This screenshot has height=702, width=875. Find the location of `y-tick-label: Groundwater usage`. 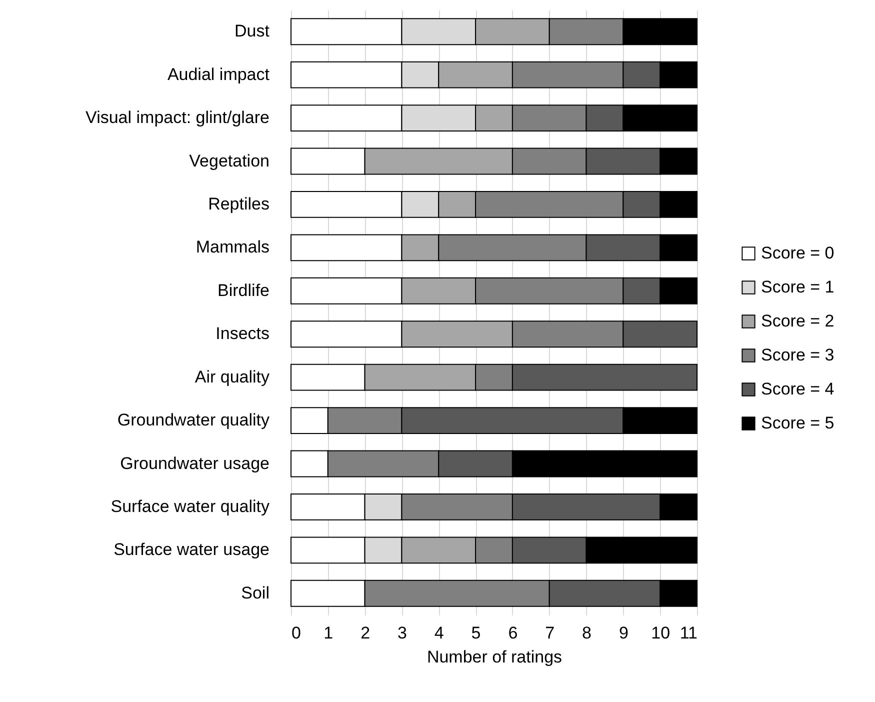

y-tick-label: Groundwater usage is located at coordinates (195, 463).